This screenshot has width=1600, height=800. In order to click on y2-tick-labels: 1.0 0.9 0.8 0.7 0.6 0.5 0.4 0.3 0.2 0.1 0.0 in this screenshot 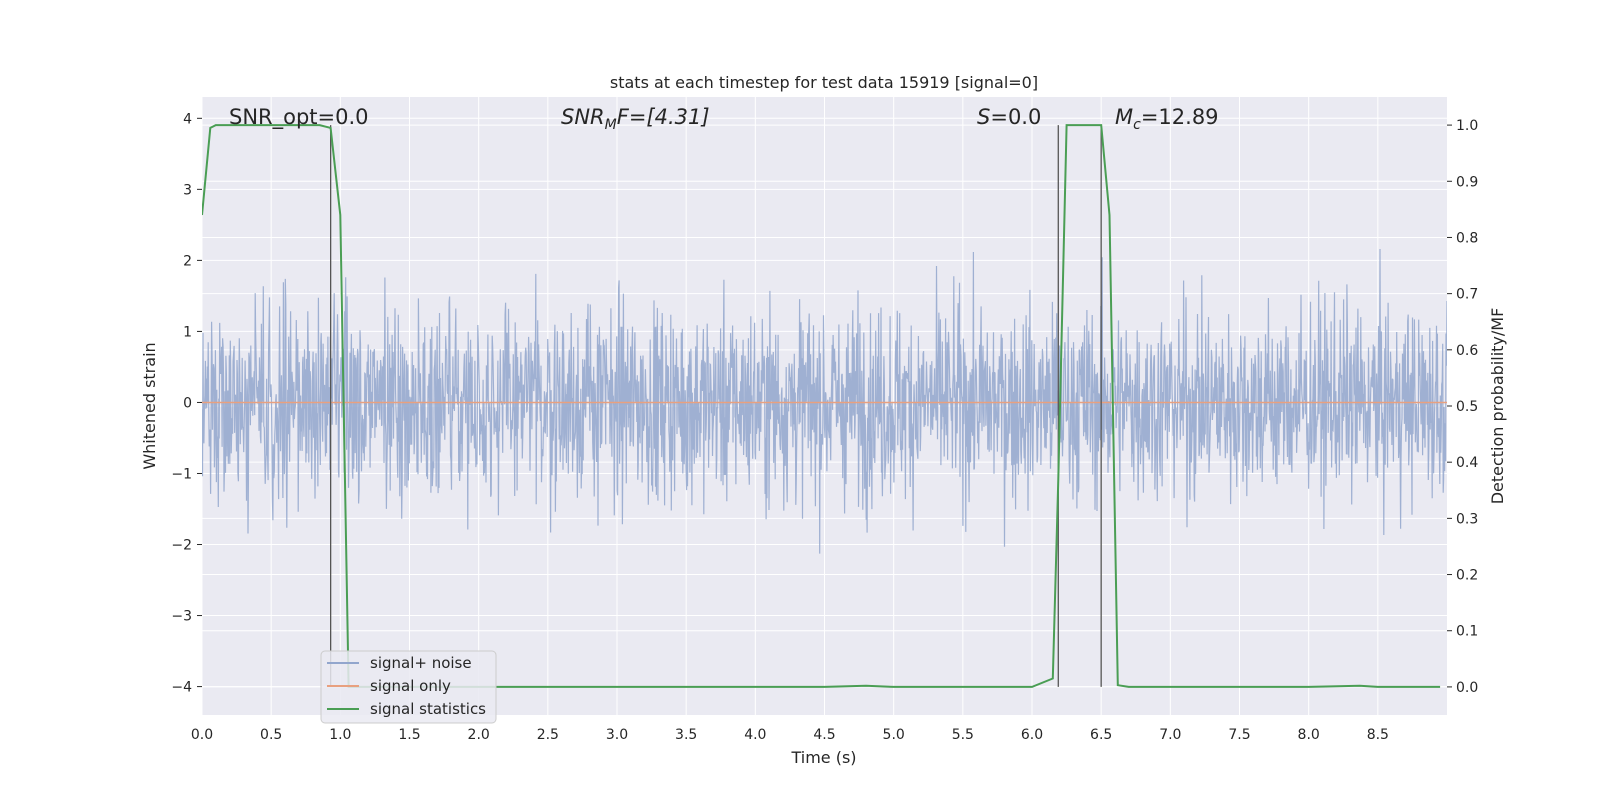, I will do `click(1462, 407)`.